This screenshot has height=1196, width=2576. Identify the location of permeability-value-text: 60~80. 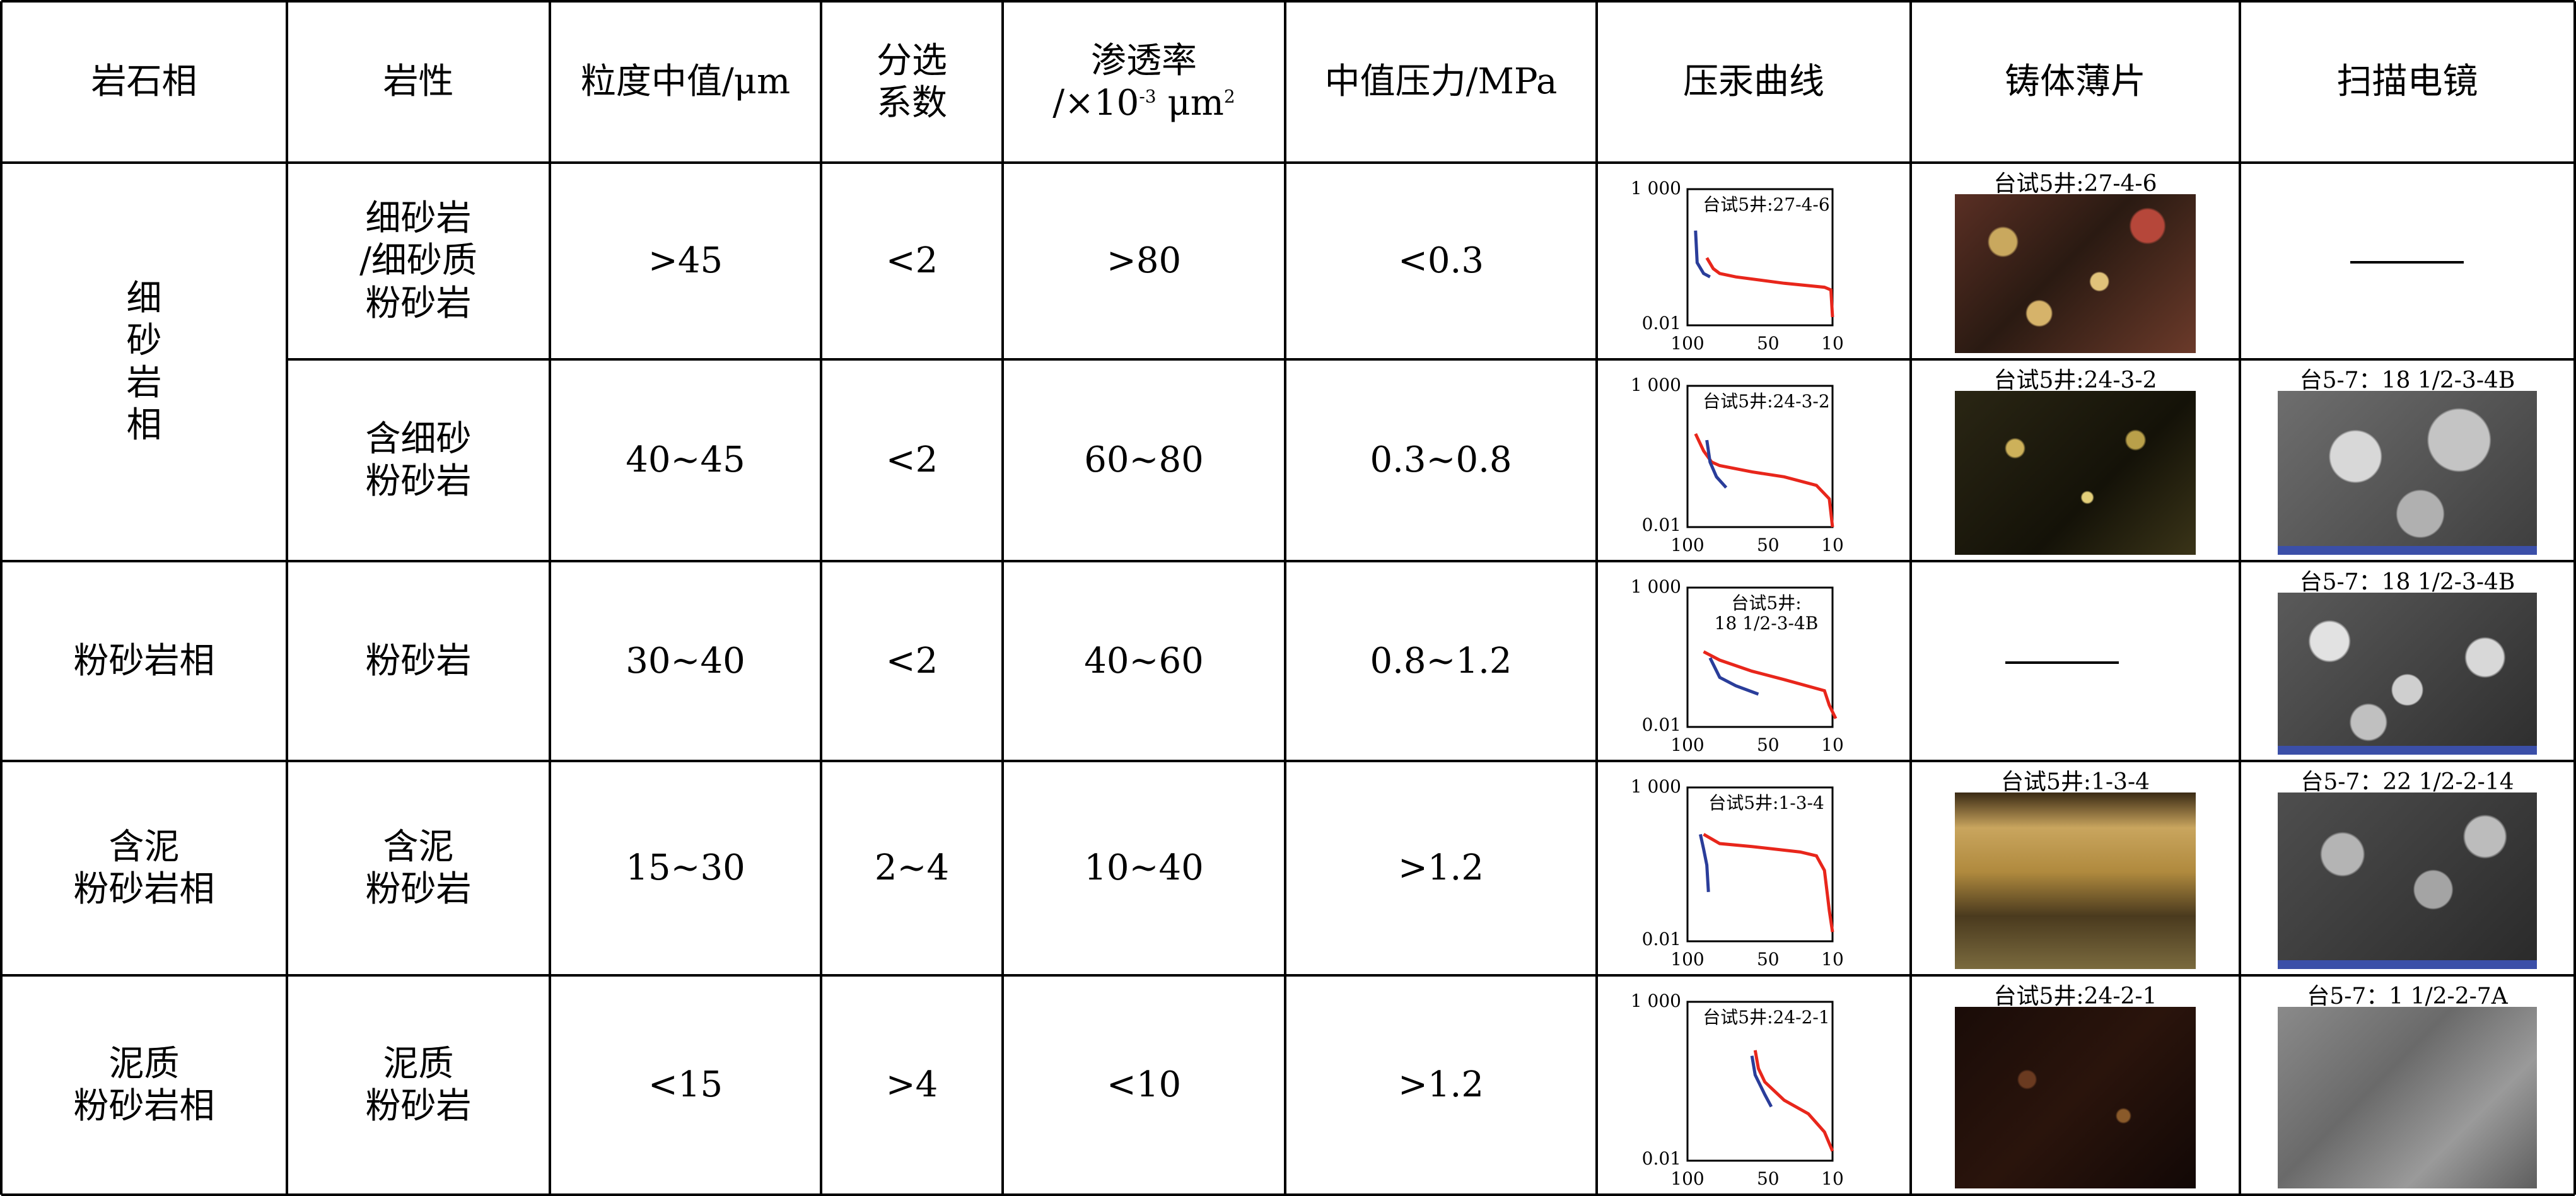
(1144, 460).